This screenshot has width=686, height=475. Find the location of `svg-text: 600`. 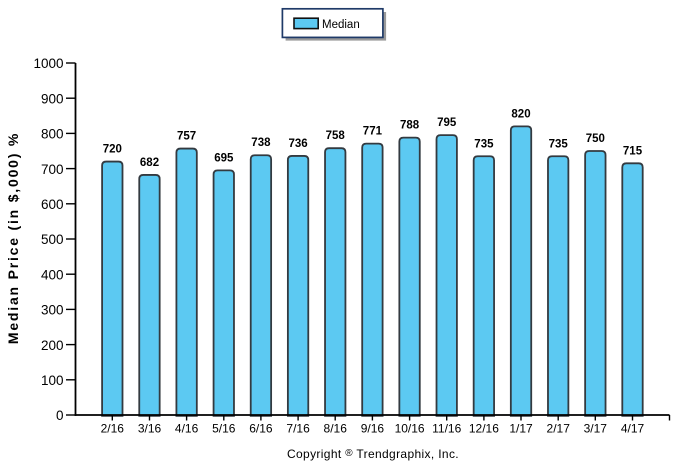

svg-text: 600 is located at coordinates (52, 204).